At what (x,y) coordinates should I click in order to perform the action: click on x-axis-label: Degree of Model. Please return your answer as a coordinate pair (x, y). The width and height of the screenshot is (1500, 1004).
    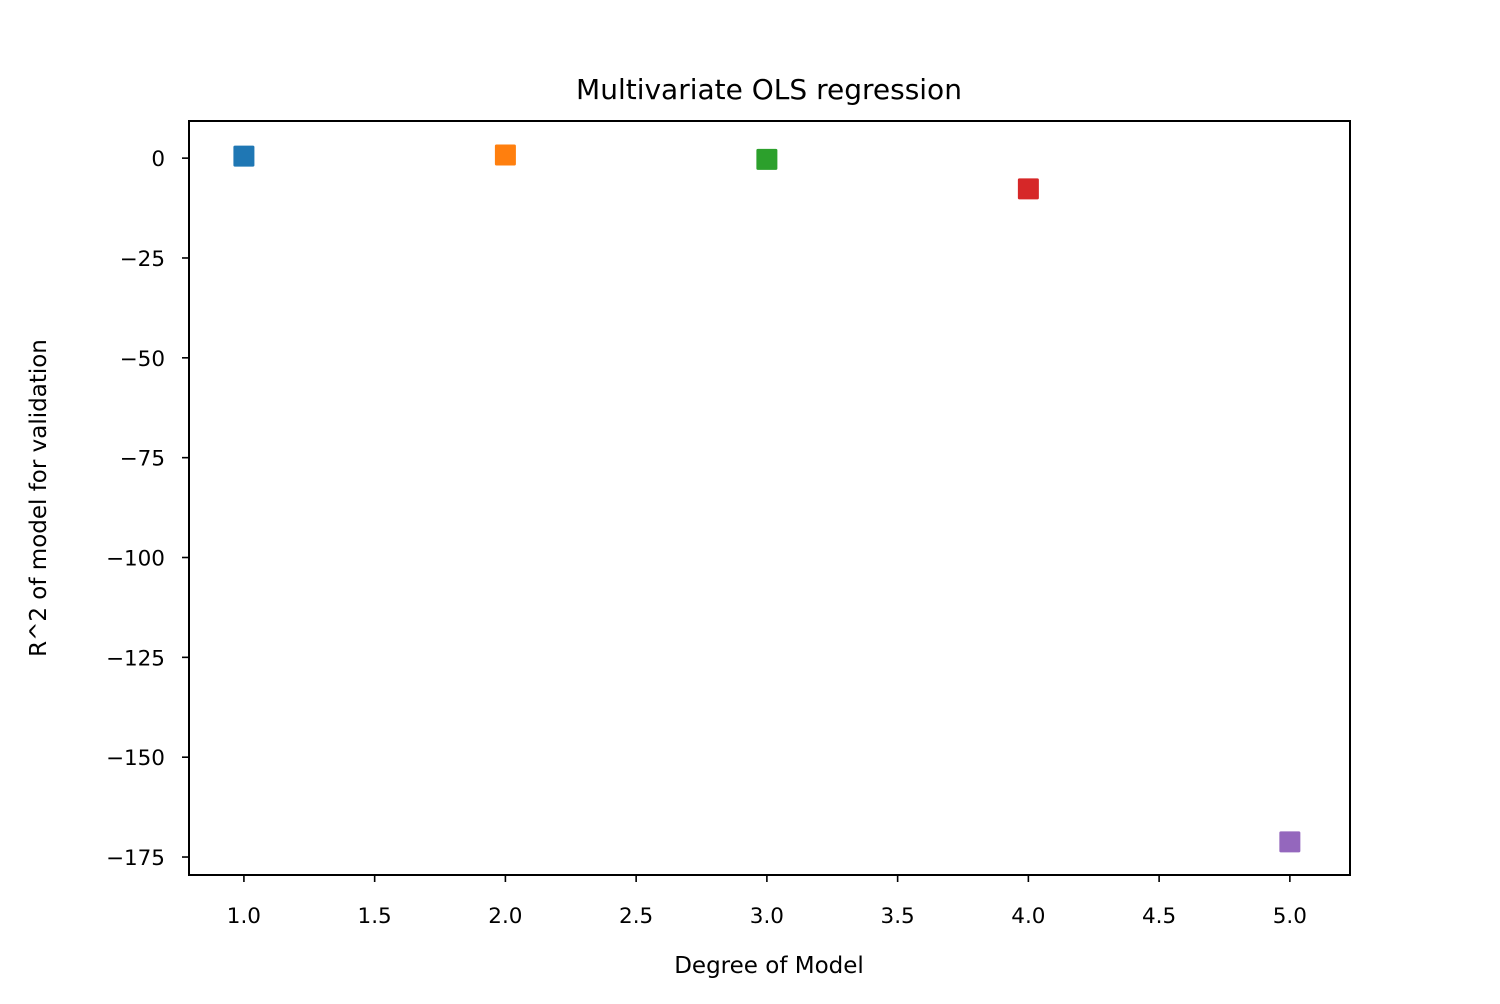
    Looking at the image, I should click on (769, 966).